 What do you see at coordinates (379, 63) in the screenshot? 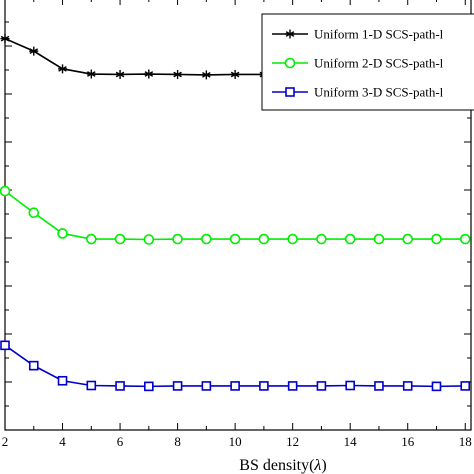
I see `legend-label: Uniform 2-D SCS-path-l` at bounding box center [379, 63].